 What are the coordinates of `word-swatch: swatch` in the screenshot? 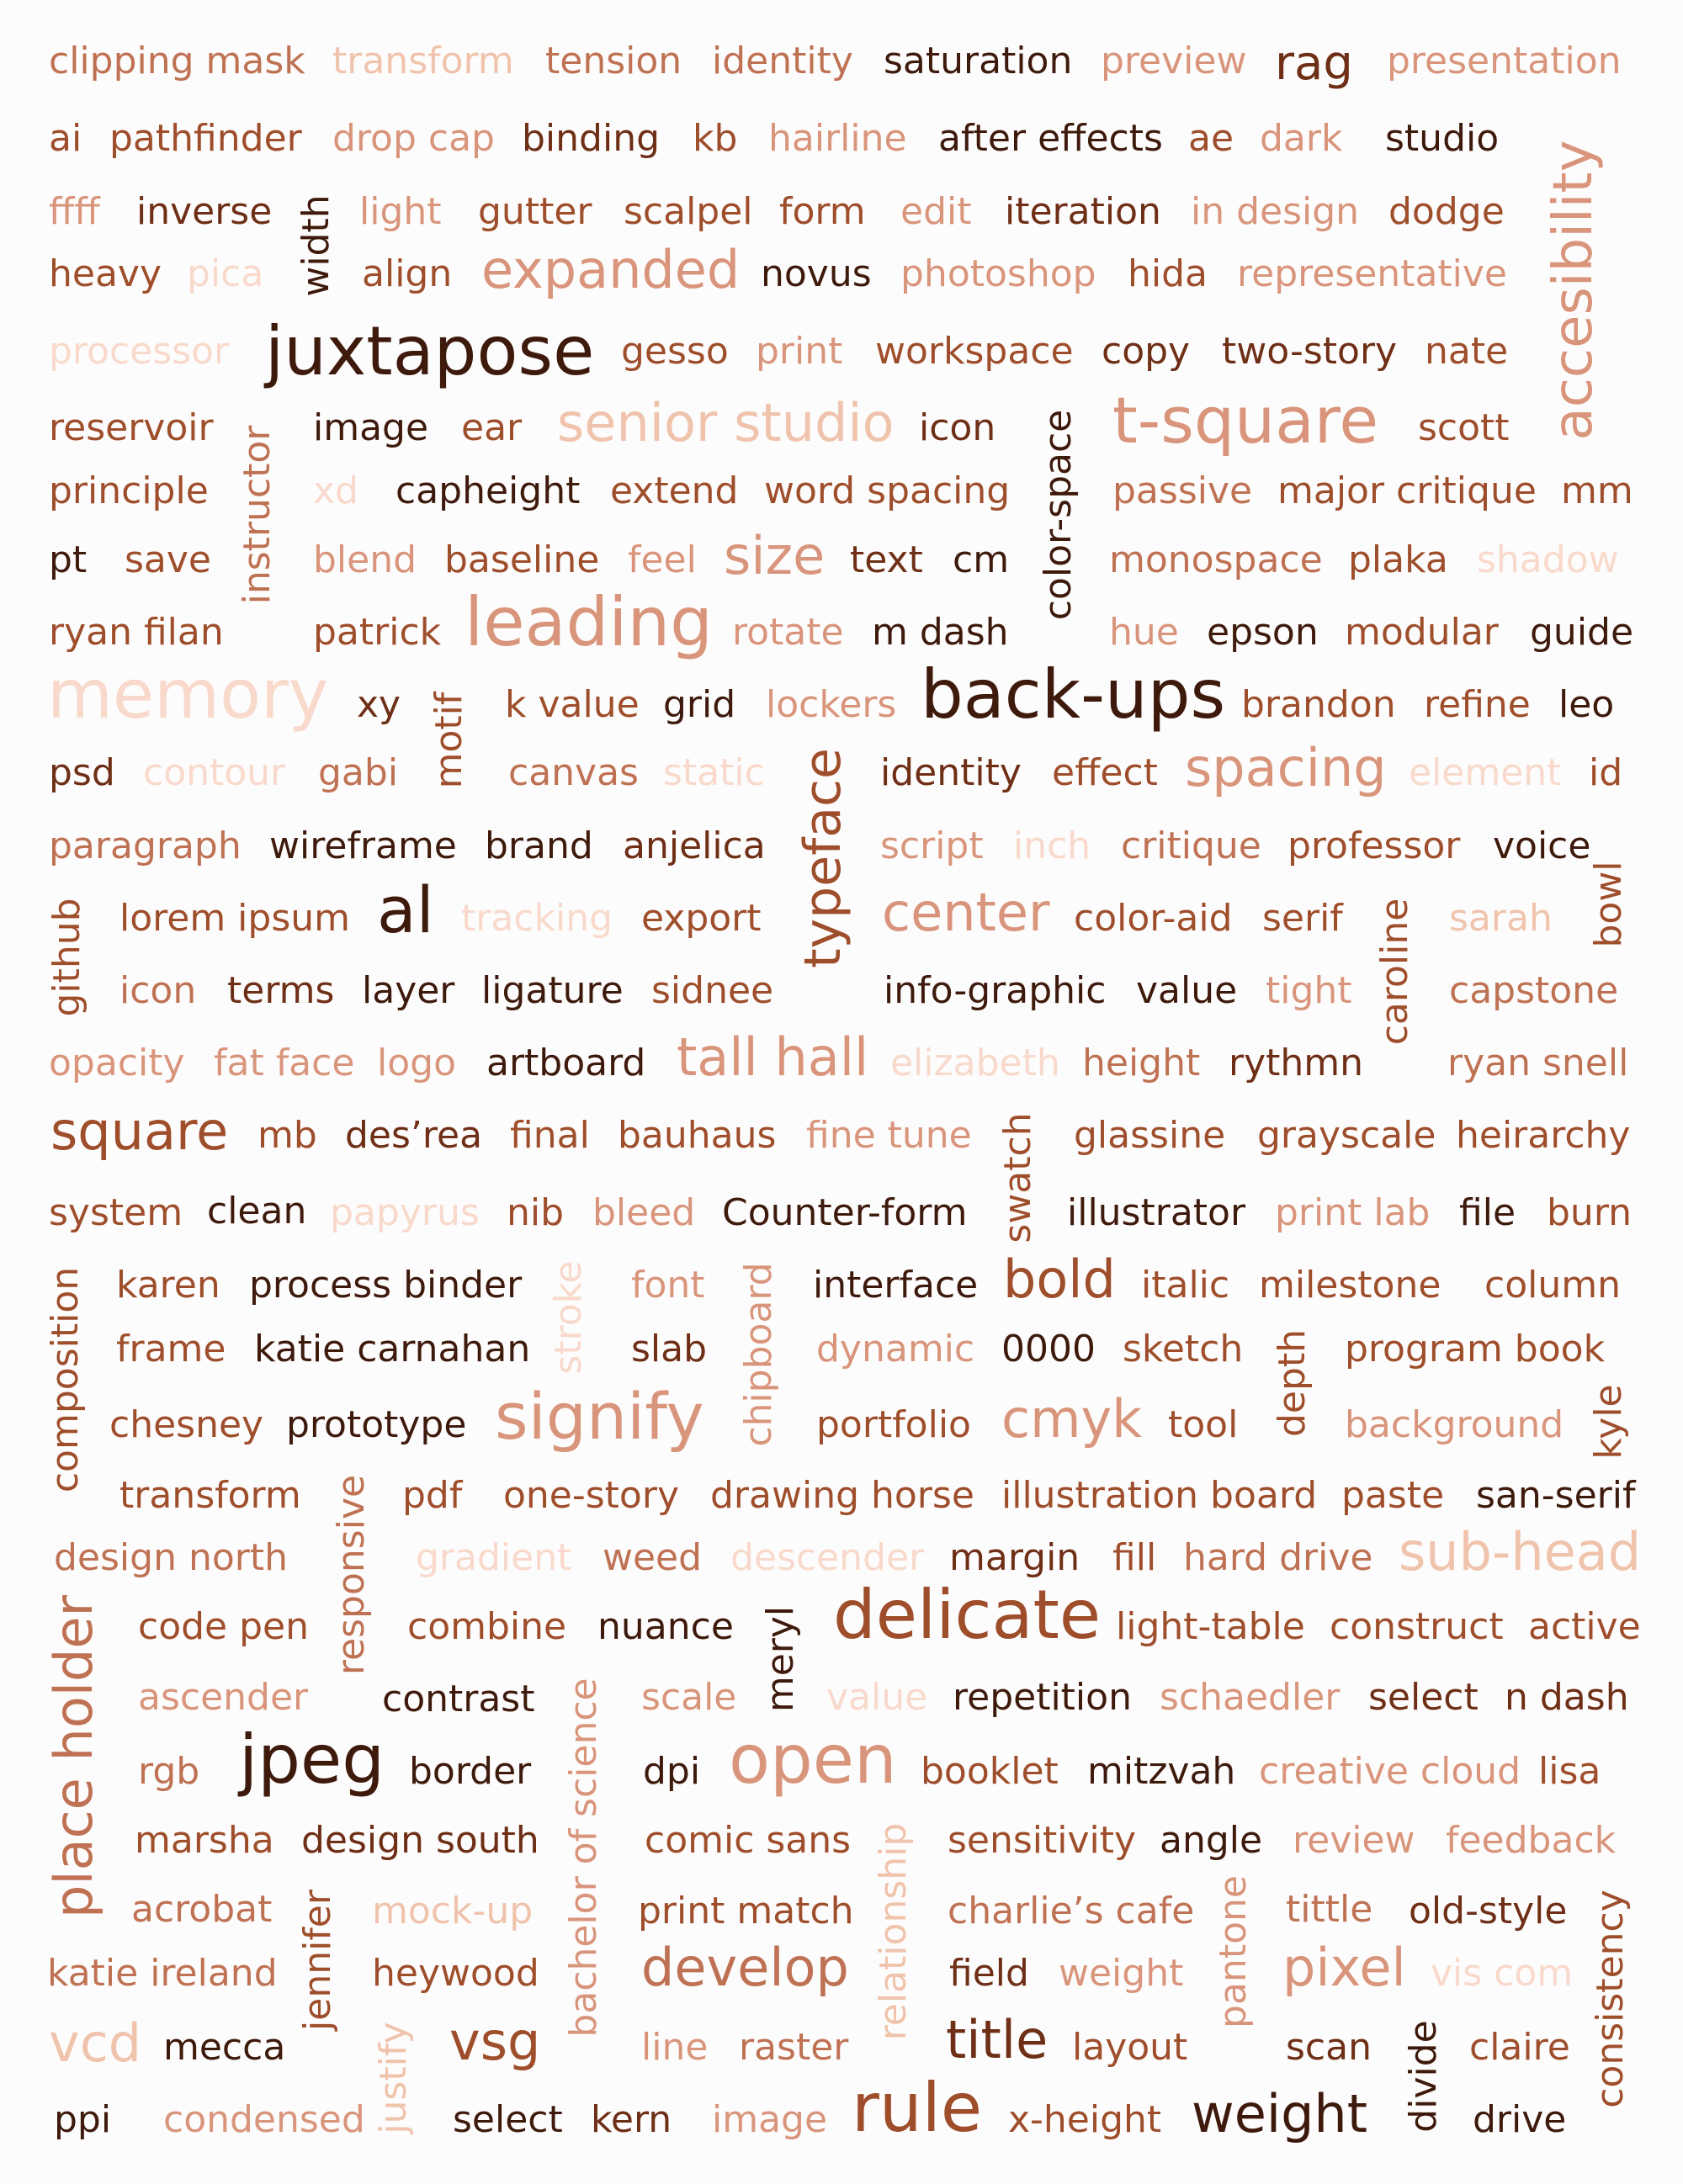 It's located at (1017, 1177).